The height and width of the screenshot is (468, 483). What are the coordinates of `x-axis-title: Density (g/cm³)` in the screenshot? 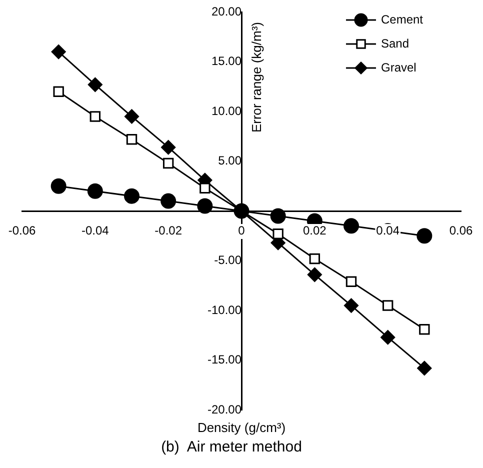 It's located at (241, 428).